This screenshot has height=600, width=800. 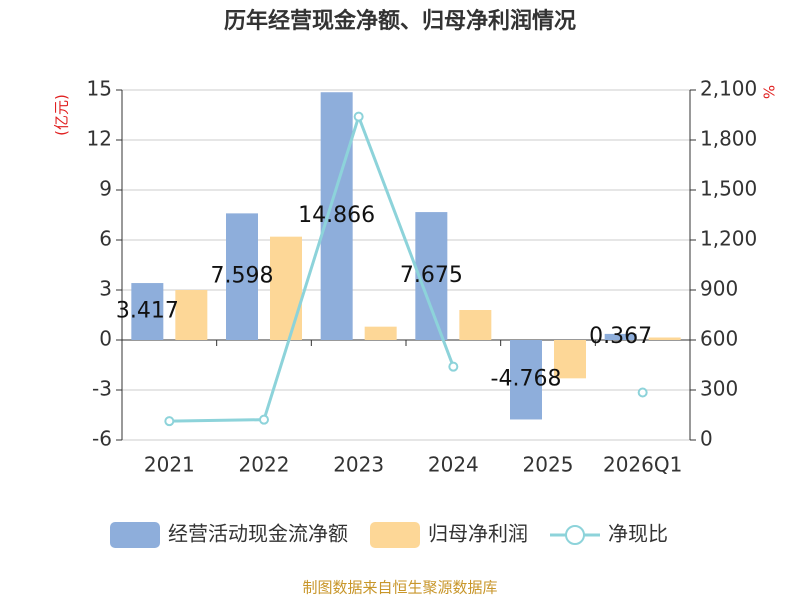 What do you see at coordinates (769, 92) in the screenshot?
I see `y2-axis-label: %` at bounding box center [769, 92].